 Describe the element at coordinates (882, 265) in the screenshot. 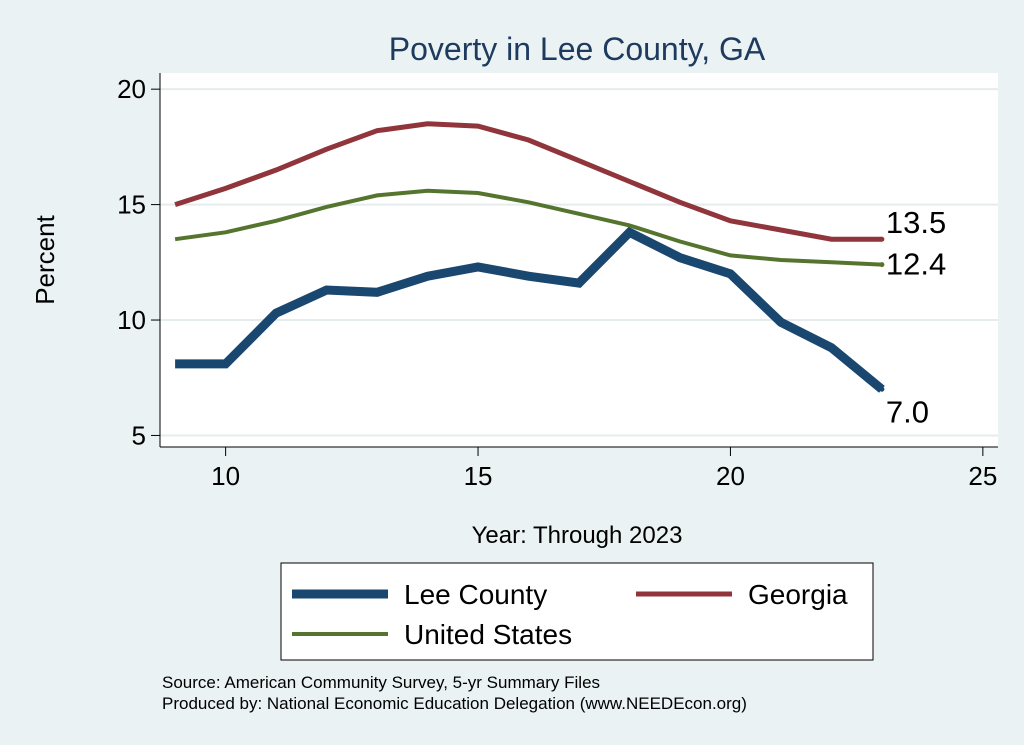

I see `end-point-united-states` at that location.